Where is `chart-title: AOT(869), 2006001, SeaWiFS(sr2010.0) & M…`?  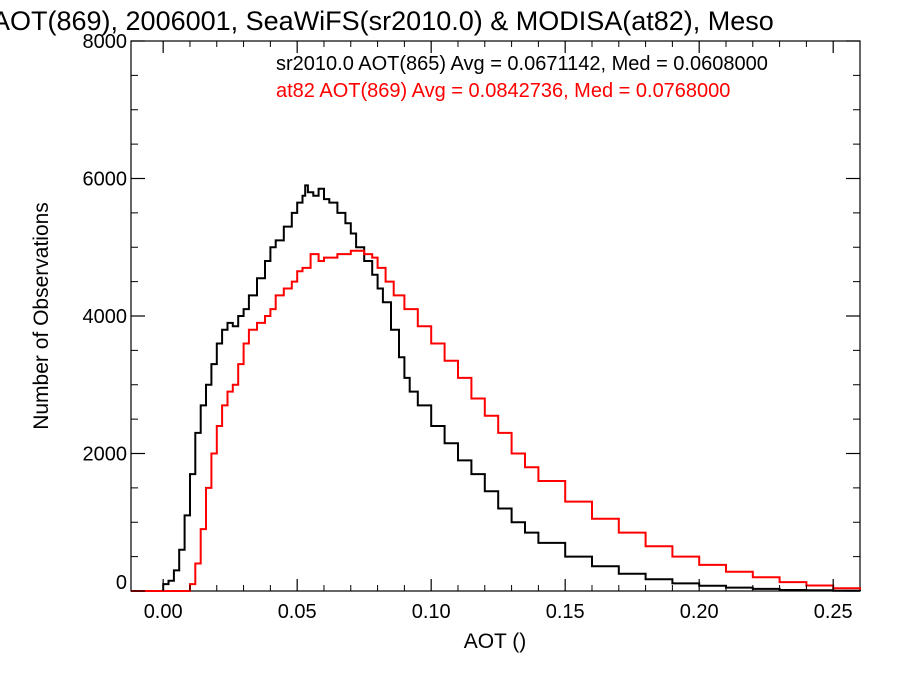 chart-title: AOT(869), 2006001, SeaWiFS(sr2010.0) & M… is located at coordinates (387, 21).